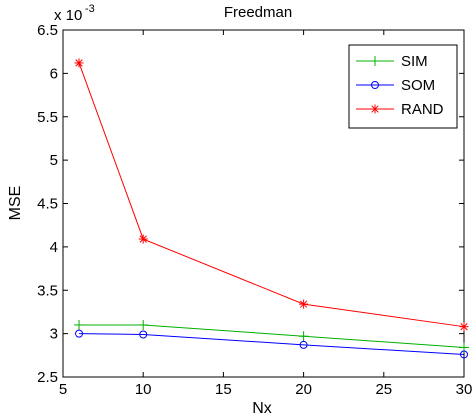 The width and height of the screenshot is (474, 417). What do you see at coordinates (418, 85) in the screenshot?
I see `legend-label-som: SOM` at bounding box center [418, 85].